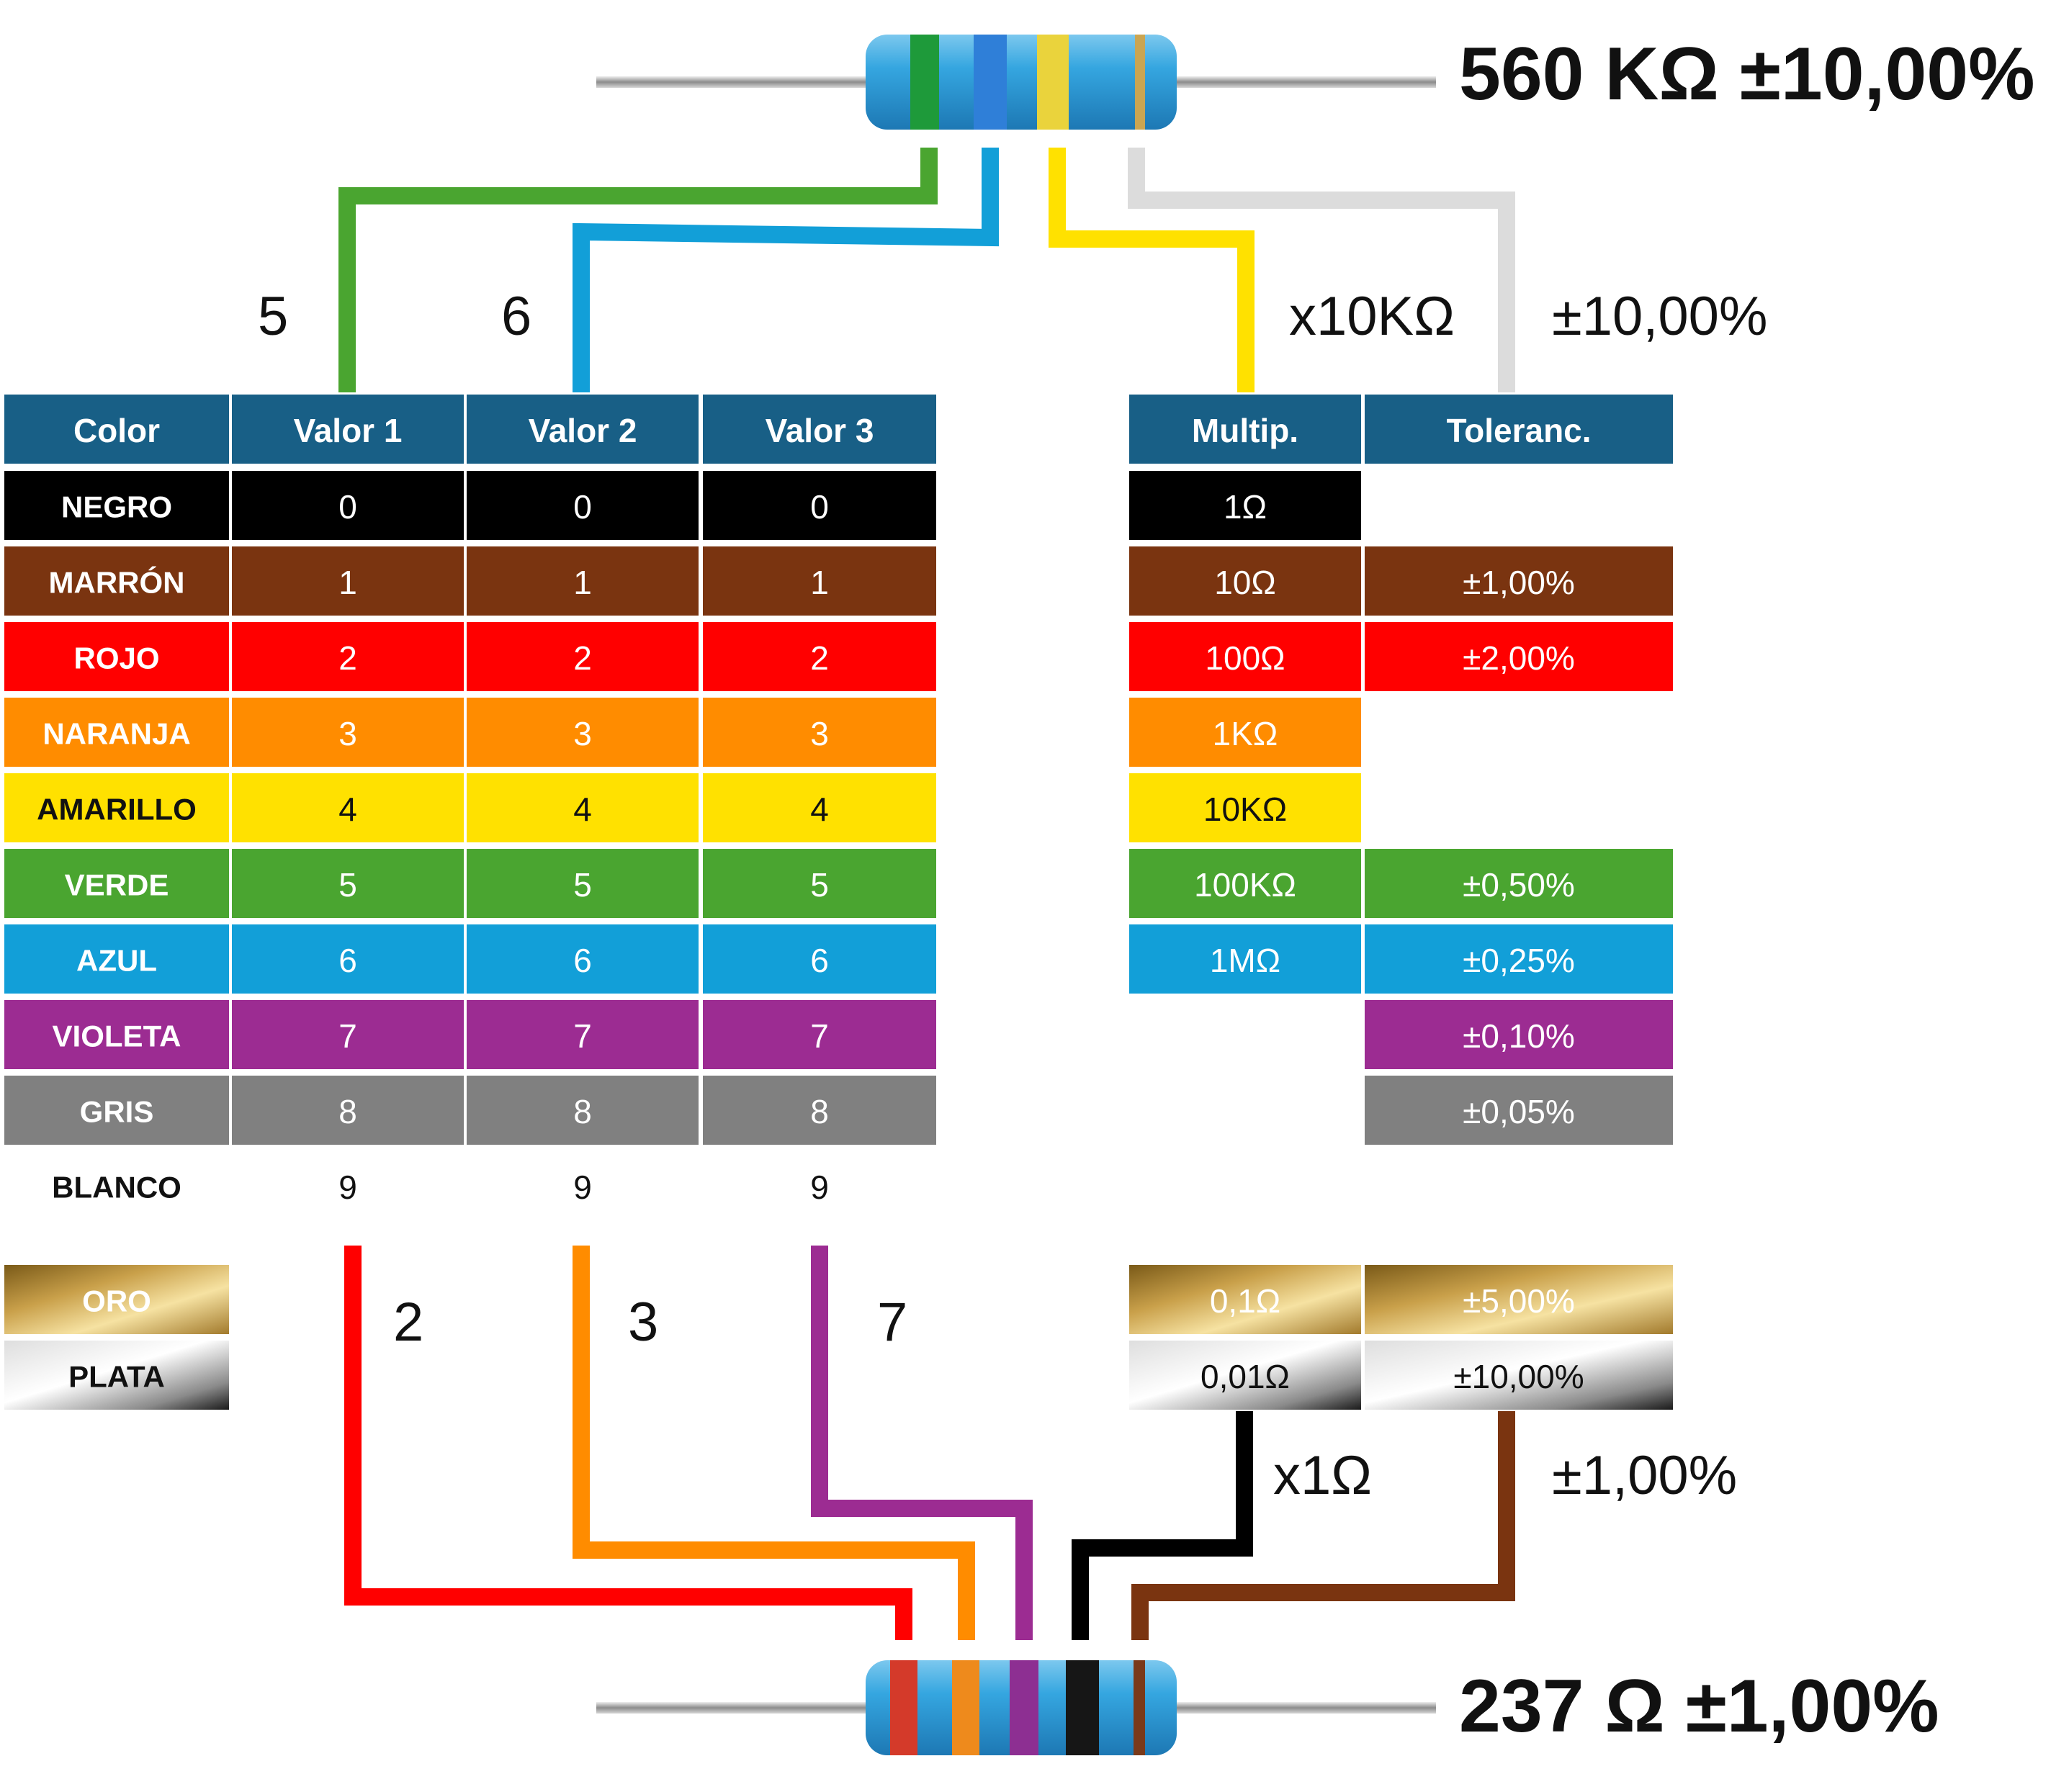 The width and height of the screenshot is (2069, 1792). What do you see at coordinates (1660, 316) in the screenshot?
I see `top-tolerance-label: ±10,00%` at bounding box center [1660, 316].